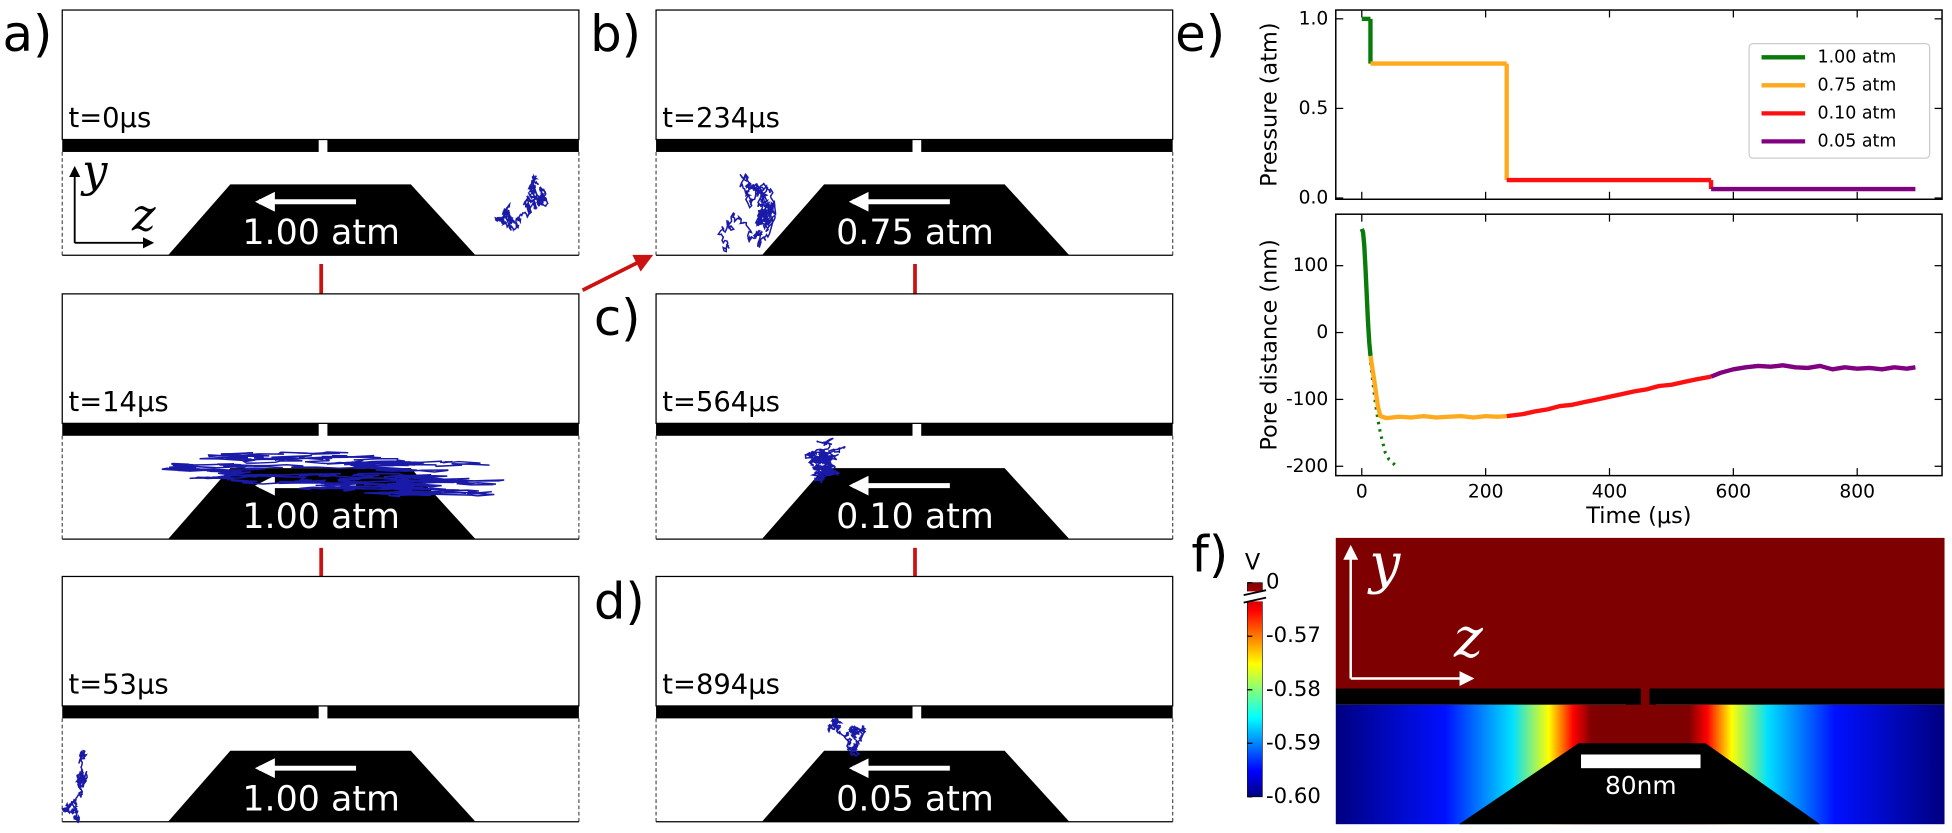 This screenshot has width=1952, height=833. Describe the element at coordinates (617, 273) in the screenshot. I see `flow-arrow` at that location.